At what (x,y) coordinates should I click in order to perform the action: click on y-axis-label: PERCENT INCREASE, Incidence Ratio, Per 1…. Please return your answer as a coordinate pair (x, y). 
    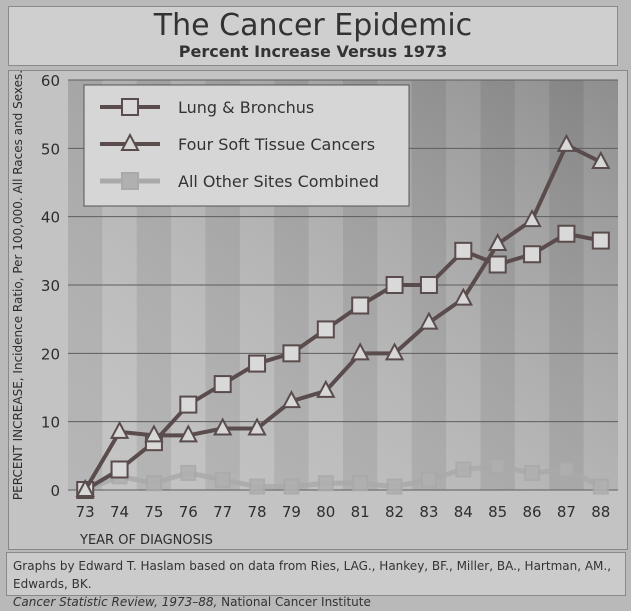
    Looking at the image, I should click on (18, 285).